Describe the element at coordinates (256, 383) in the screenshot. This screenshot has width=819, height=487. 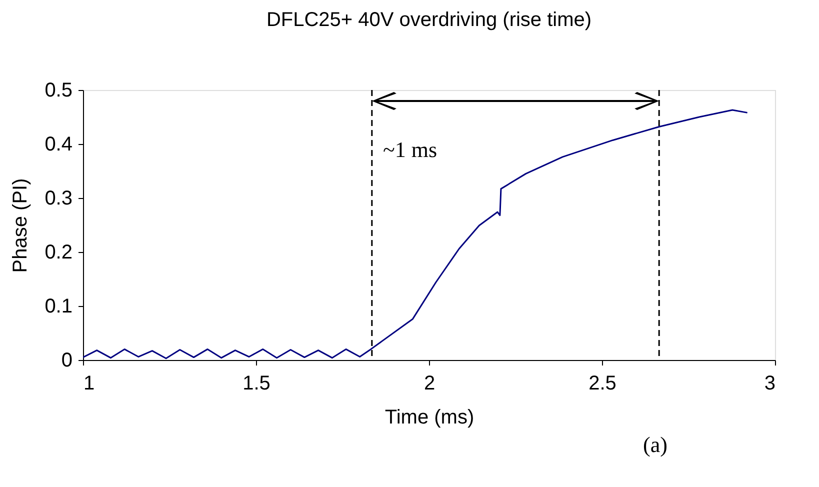
I see `x-tick-label: 1.5` at that location.